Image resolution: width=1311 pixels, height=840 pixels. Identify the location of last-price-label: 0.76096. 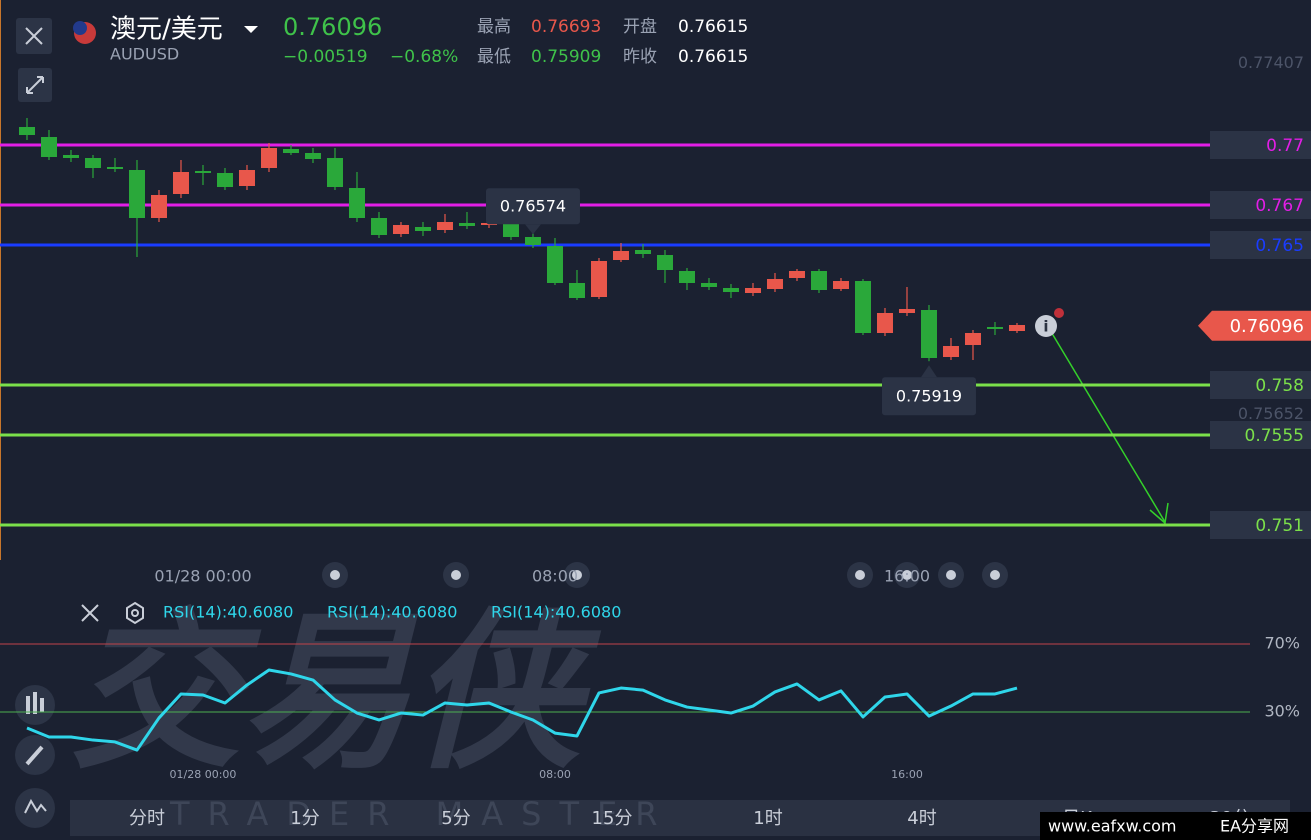
(1267, 326).